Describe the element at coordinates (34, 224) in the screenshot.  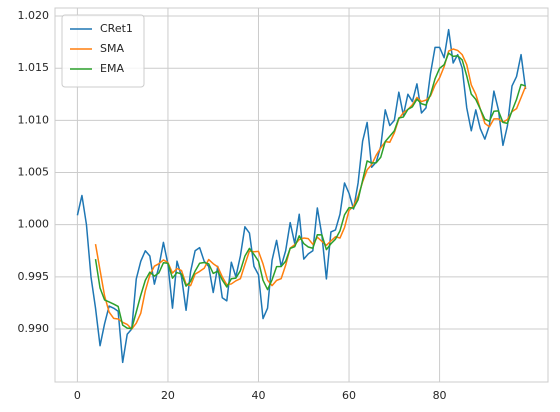
I see `y-tick-label: 1.000` at that location.